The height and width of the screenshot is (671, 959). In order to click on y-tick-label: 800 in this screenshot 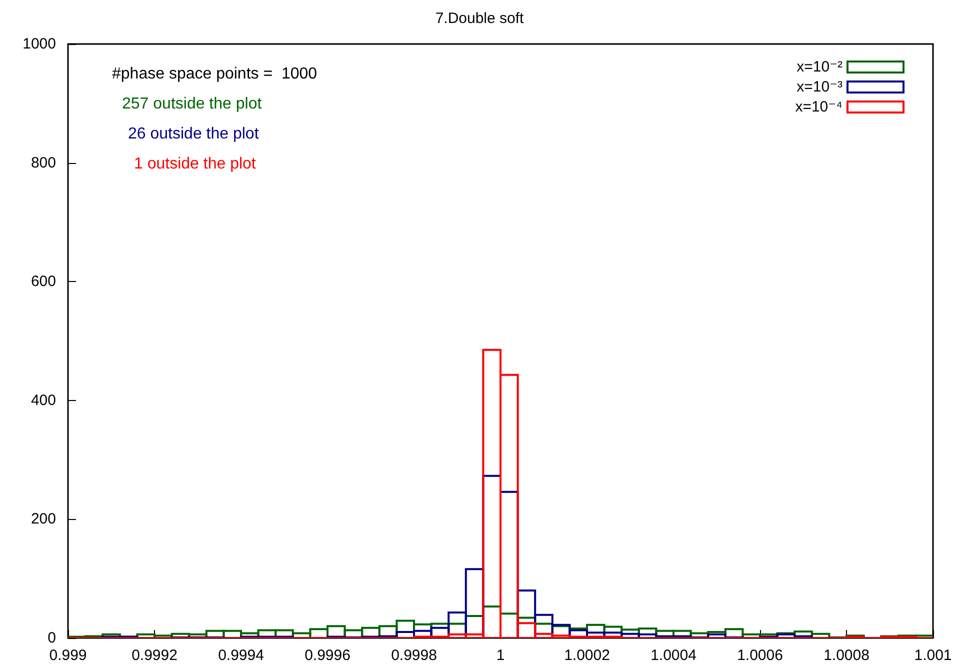, I will do `click(43, 163)`.